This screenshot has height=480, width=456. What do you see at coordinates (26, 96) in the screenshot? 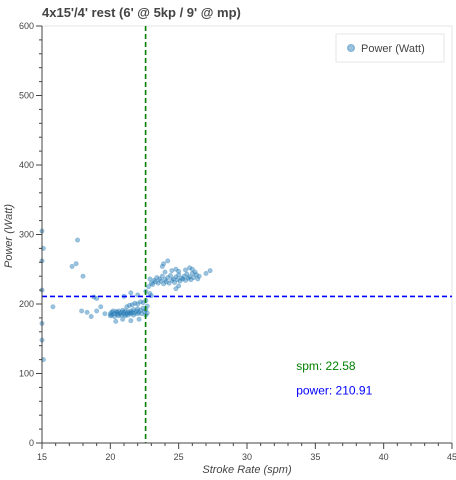
I see `y-tick-label: 500` at bounding box center [26, 96].